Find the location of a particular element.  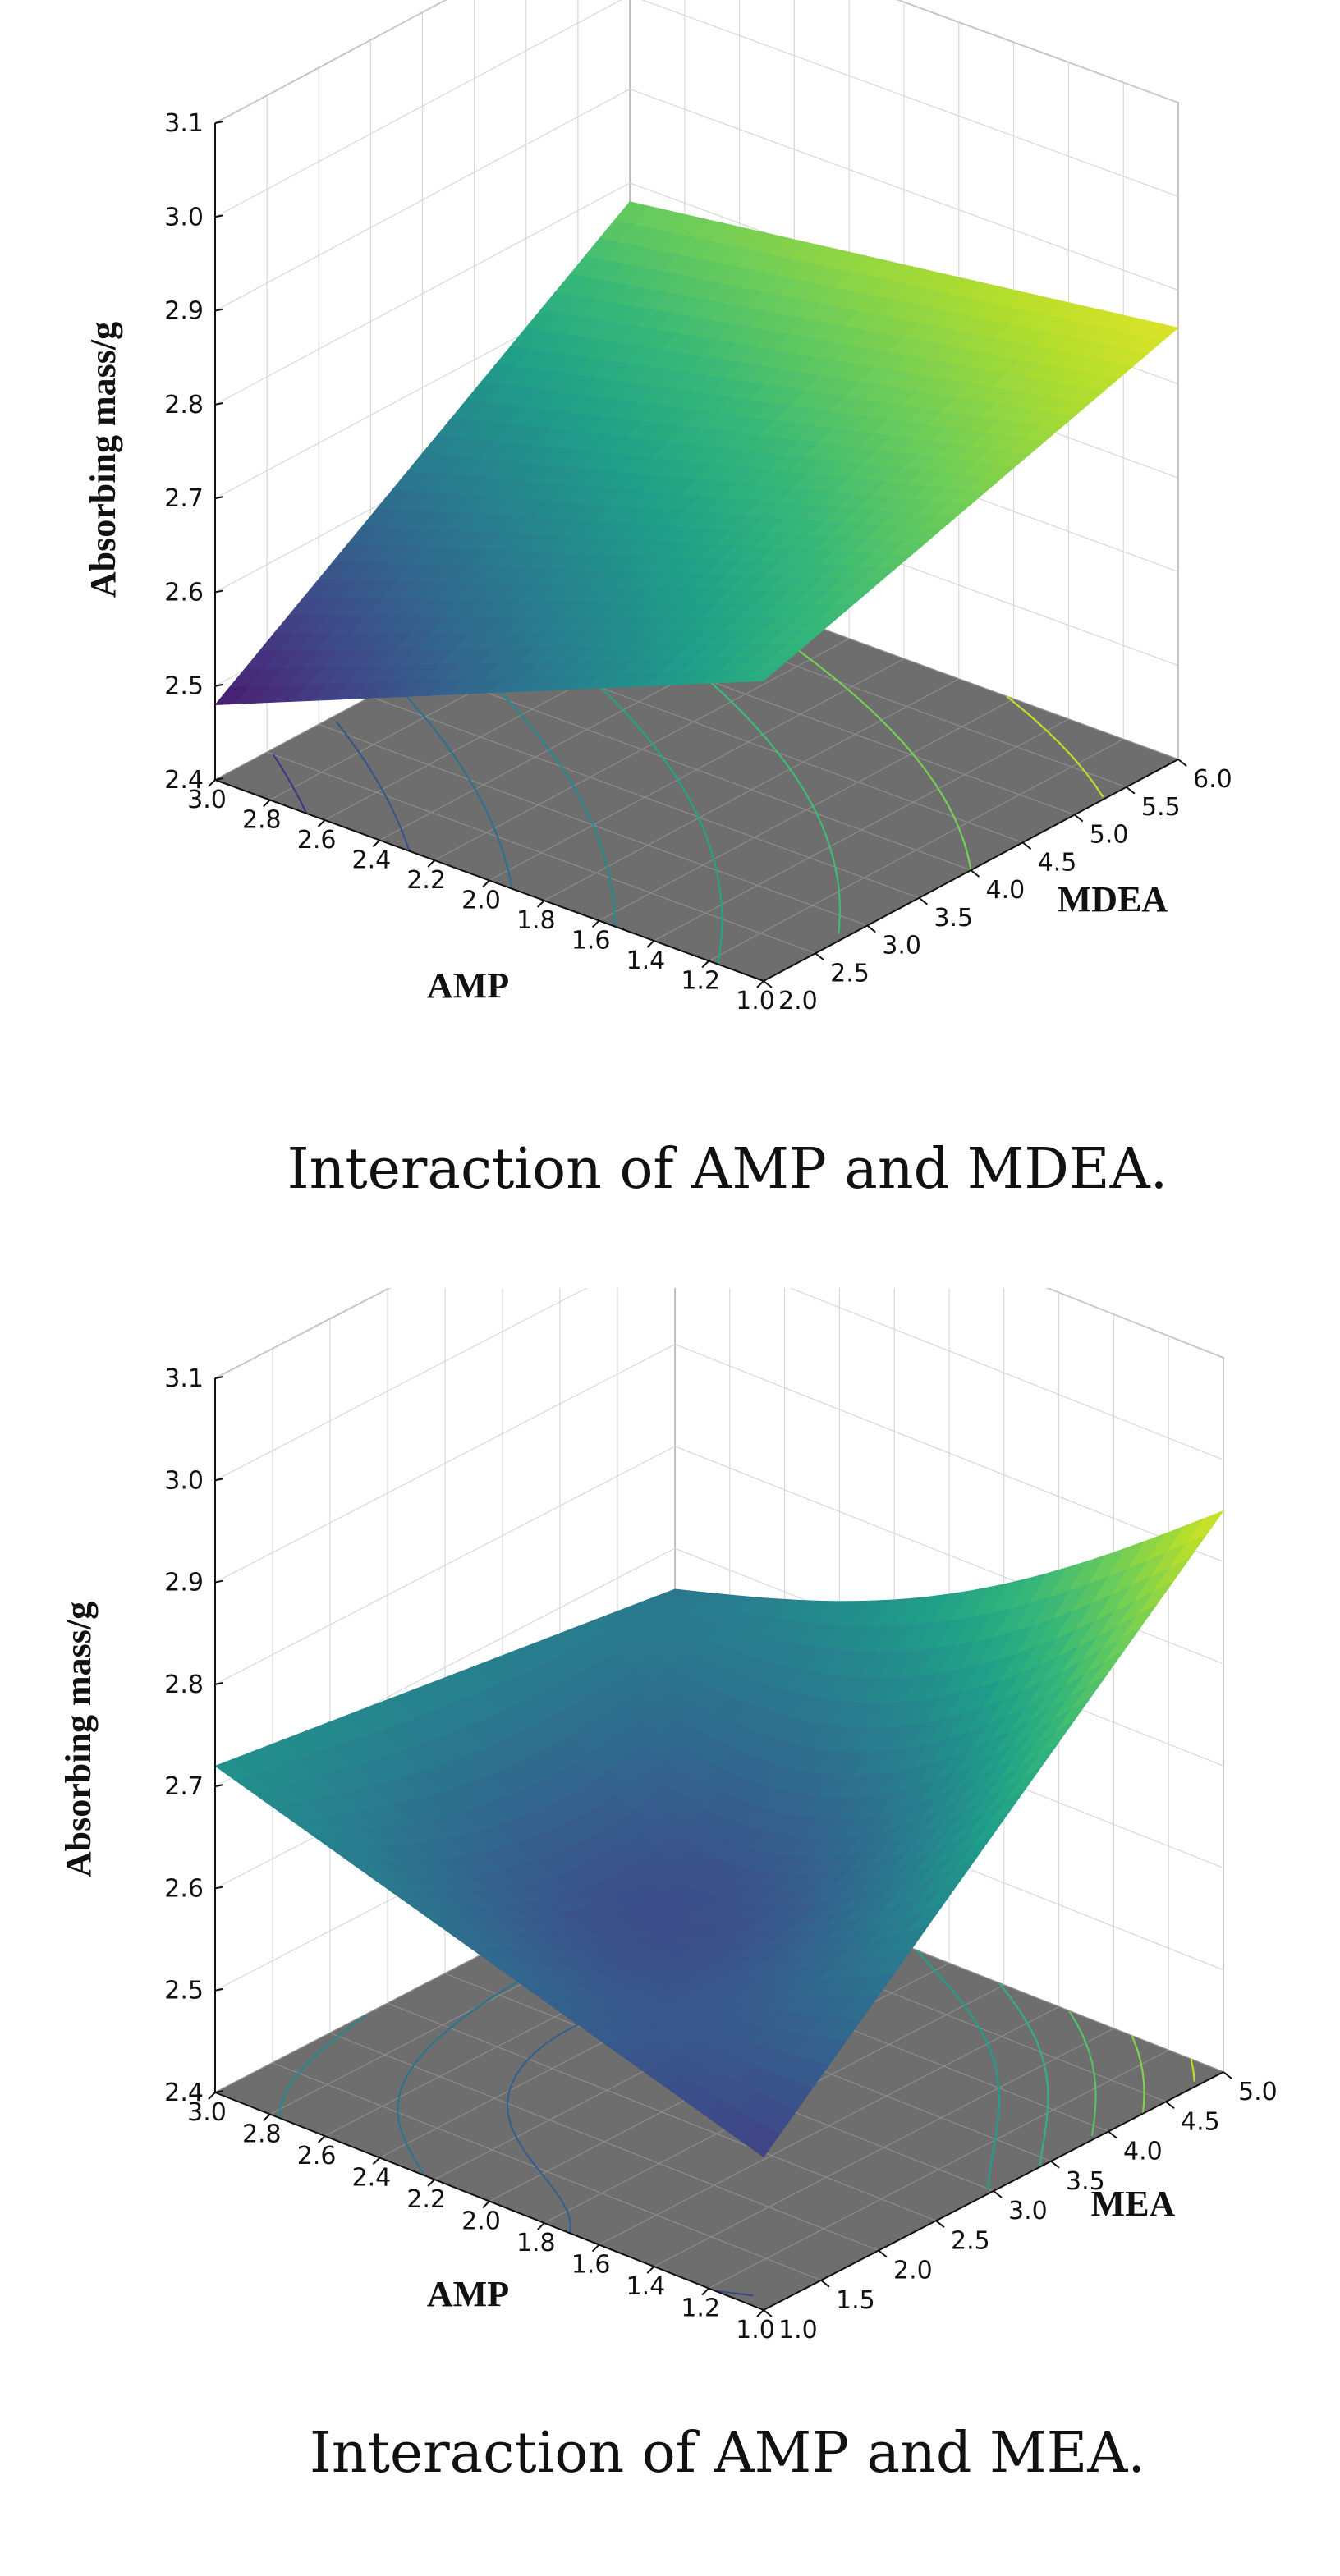

amp-mea-y-tick-label: 2.0 is located at coordinates (913, 2271).